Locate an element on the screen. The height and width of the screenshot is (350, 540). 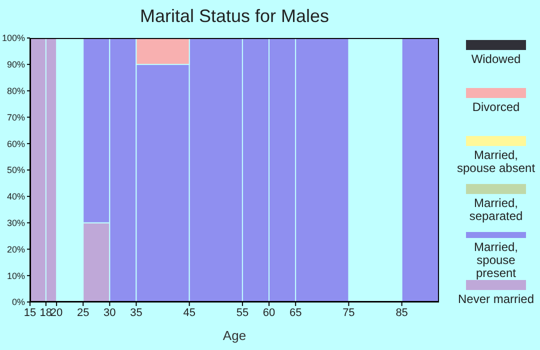
legend-label: Divorced is located at coordinates (496, 107).